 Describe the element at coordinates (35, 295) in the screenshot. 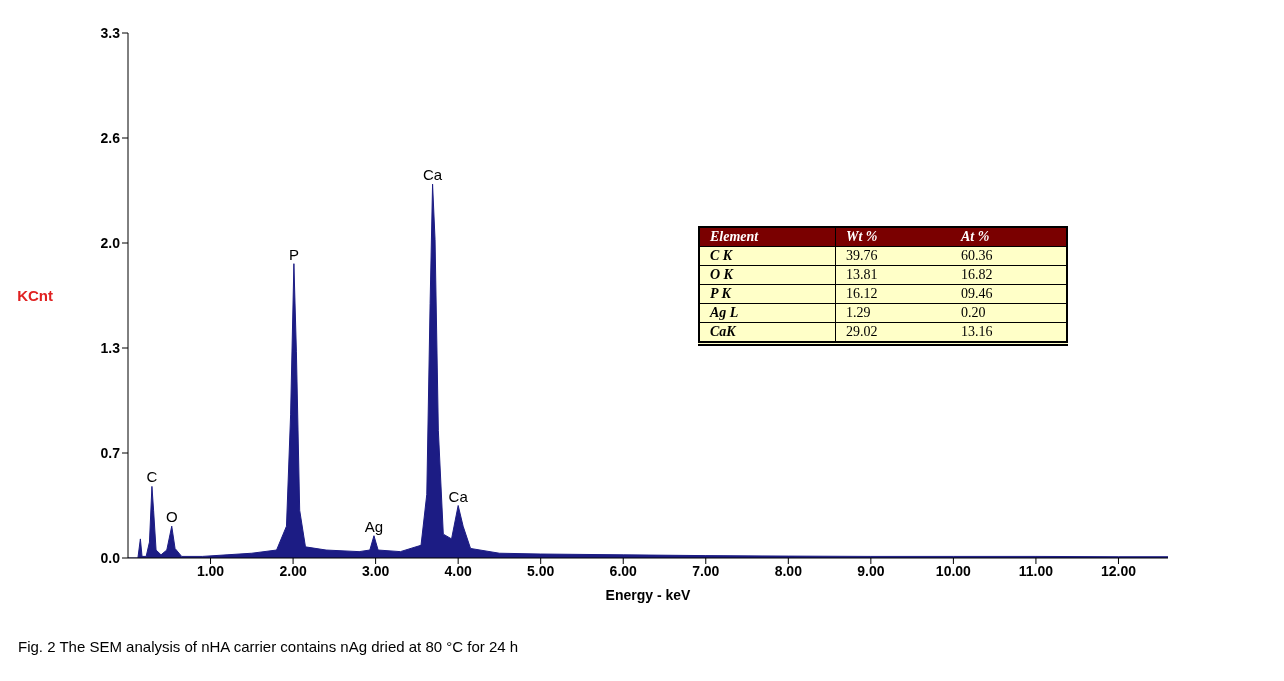

I see `y-axis-title: KCnt` at that location.